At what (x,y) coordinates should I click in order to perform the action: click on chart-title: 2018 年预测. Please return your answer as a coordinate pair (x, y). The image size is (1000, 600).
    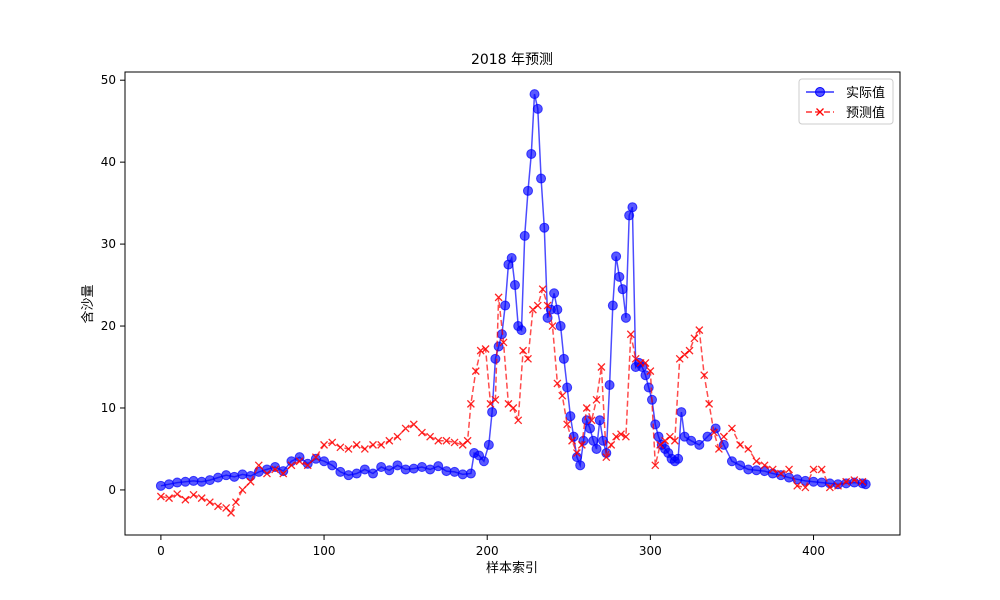
    Looking at the image, I should click on (512, 60).